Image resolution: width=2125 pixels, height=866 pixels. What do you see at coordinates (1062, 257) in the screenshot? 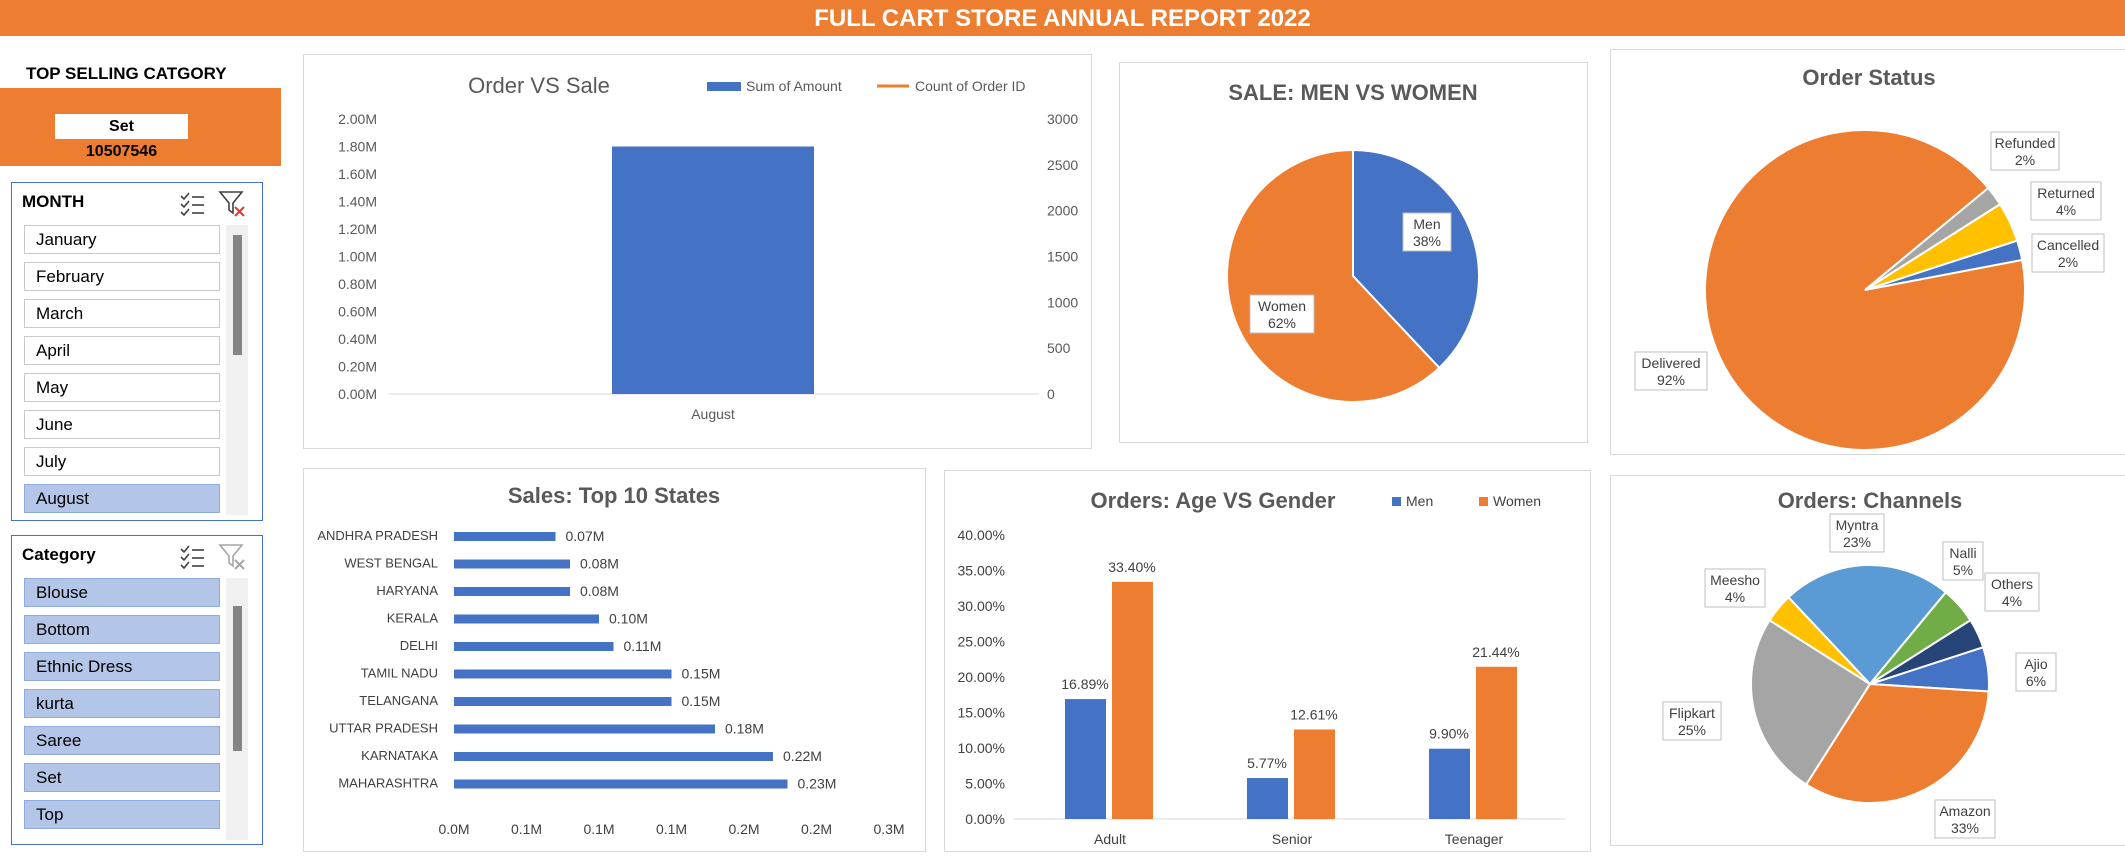
I see `y-right-tick-label: 1500` at bounding box center [1062, 257].